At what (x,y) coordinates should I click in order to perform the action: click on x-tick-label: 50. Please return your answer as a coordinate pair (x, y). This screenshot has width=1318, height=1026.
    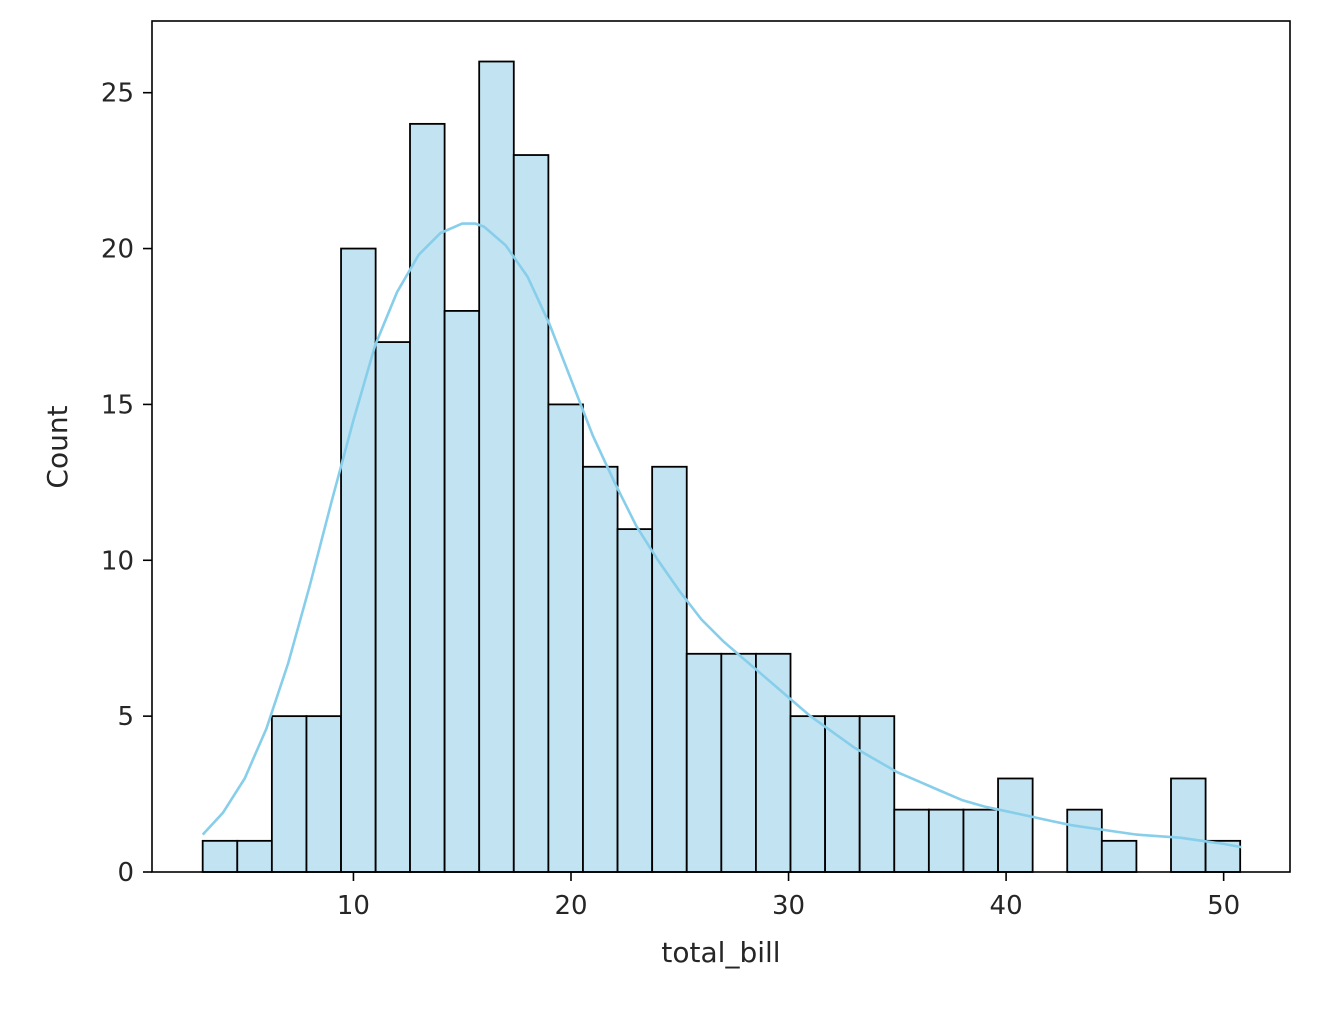
    Looking at the image, I should click on (1223, 906).